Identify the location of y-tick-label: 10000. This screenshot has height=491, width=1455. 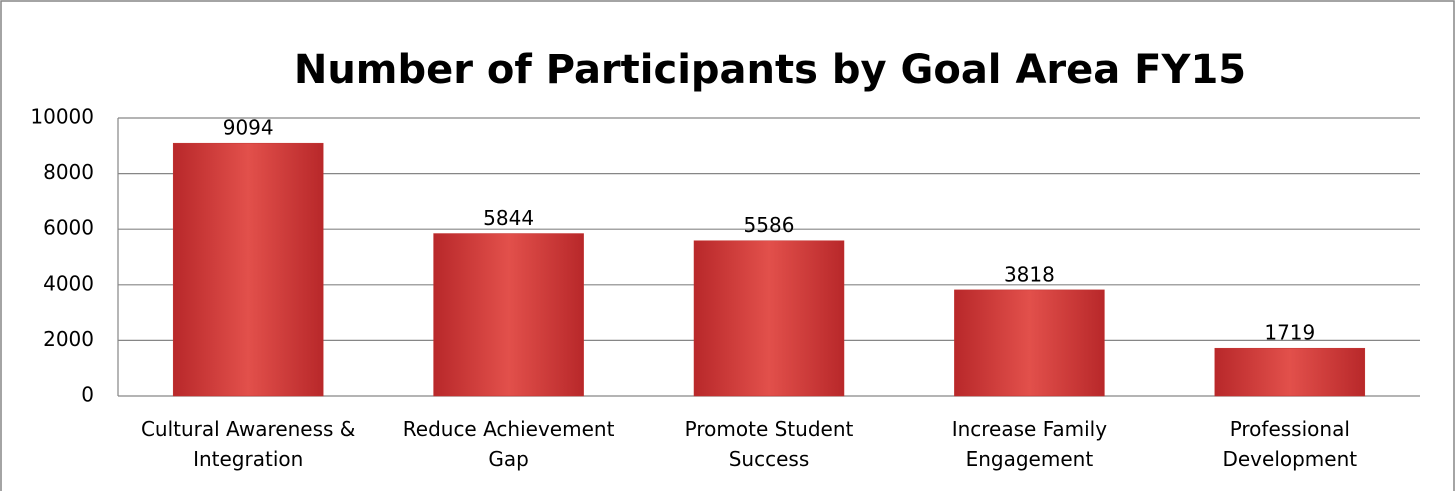
(62, 117).